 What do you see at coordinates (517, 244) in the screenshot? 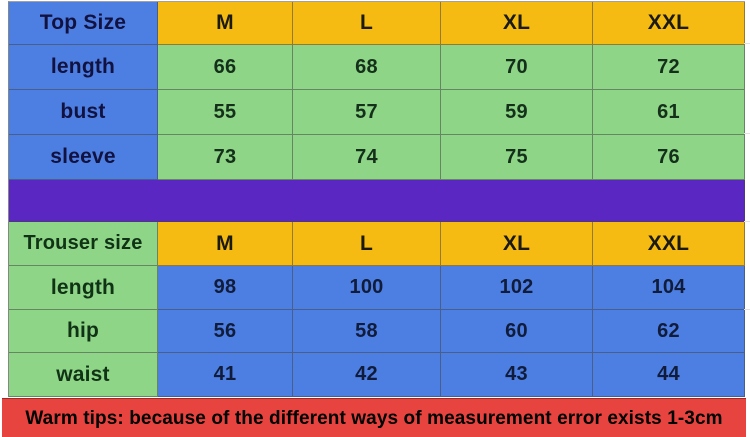
I see `trouser-size-header-xl: XL` at bounding box center [517, 244].